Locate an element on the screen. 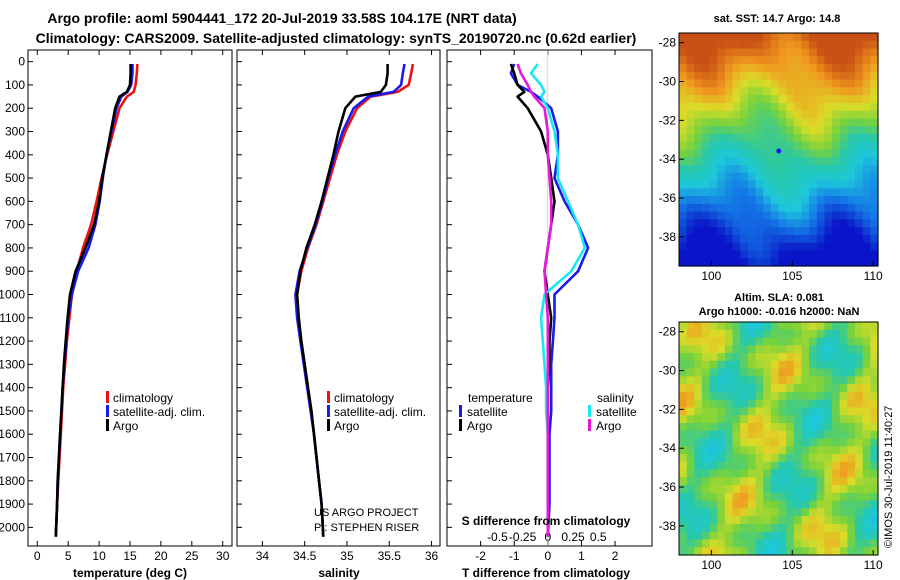  legend-swatch-argo is located at coordinates (107, 425).